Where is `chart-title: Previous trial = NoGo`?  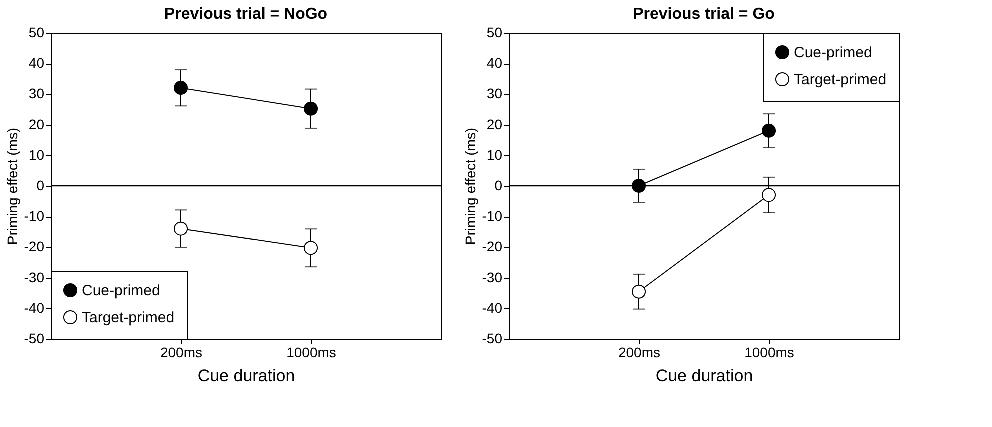 chart-title: Previous trial = NoGo is located at coordinates (246, 14).